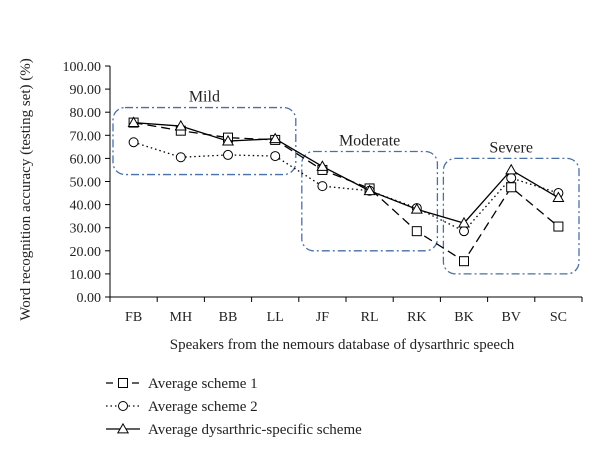 This screenshot has width=600, height=464. Describe the element at coordinates (203, 384) in the screenshot. I see `legend-label: Average scheme 1` at that location.